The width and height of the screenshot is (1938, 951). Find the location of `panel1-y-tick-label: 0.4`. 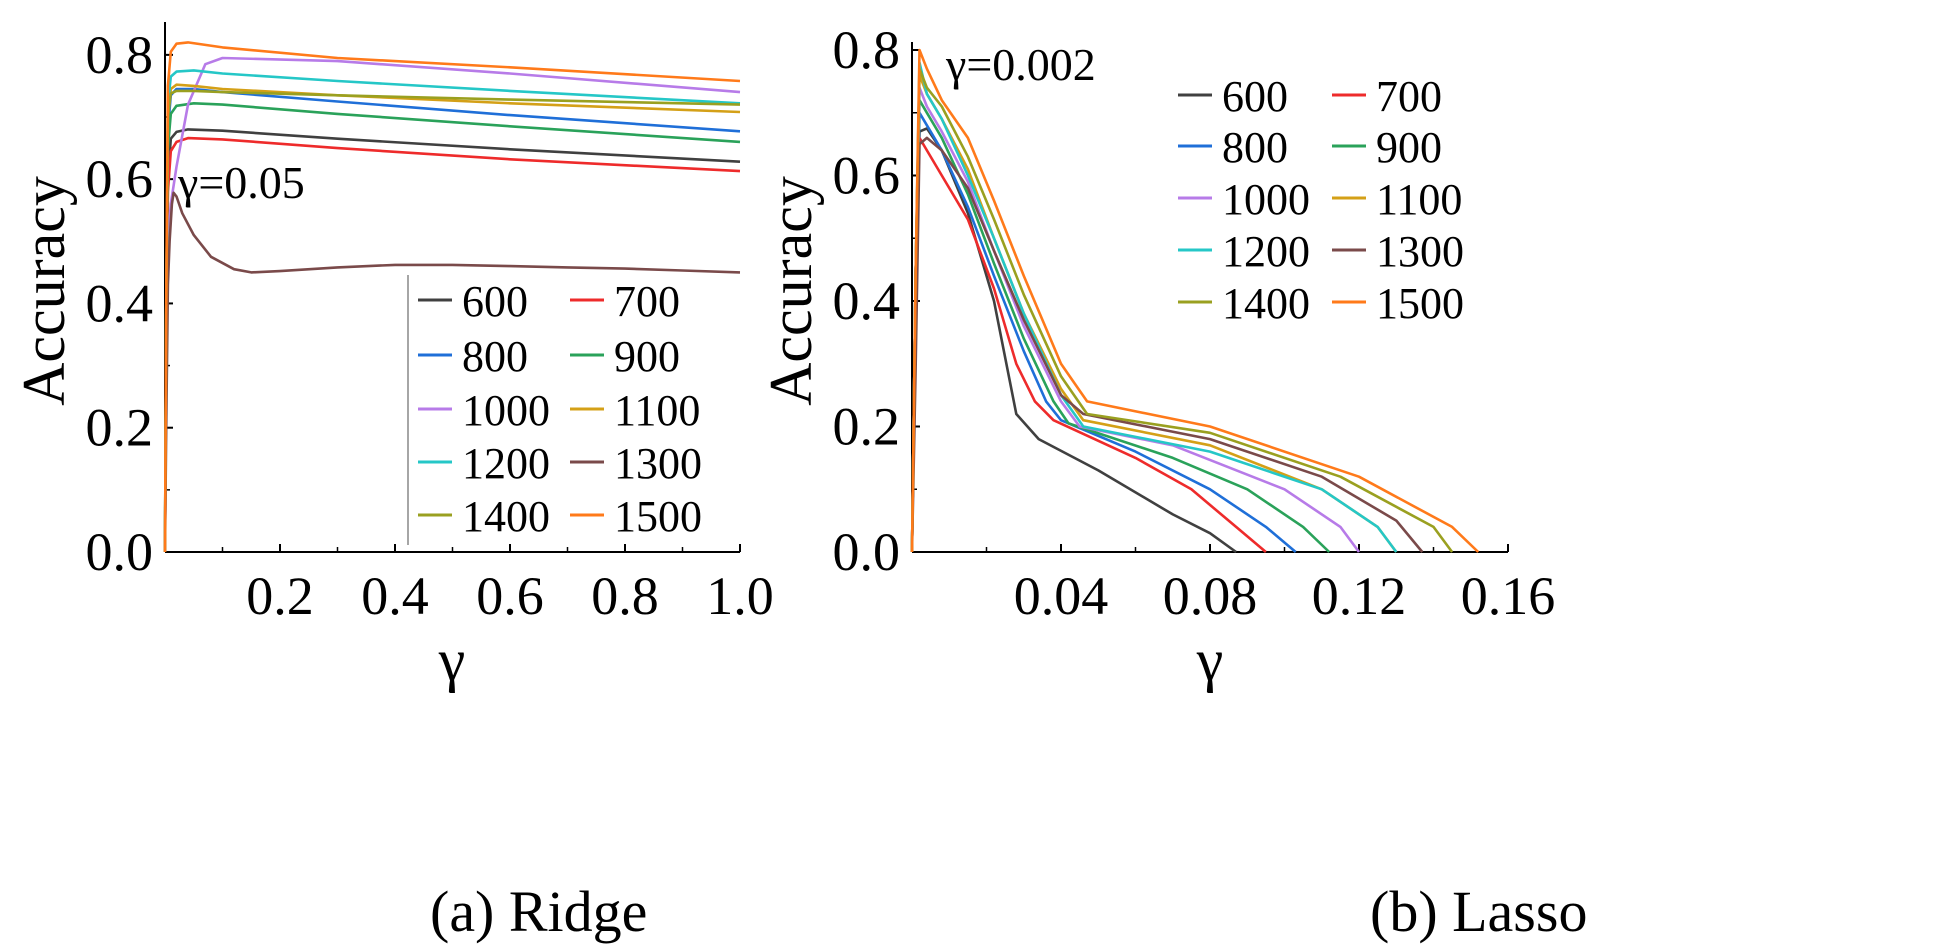

panel1-y-tick-label: 0.4 is located at coordinates (867, 301).